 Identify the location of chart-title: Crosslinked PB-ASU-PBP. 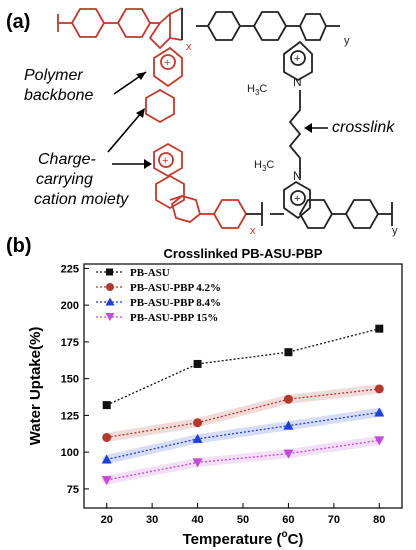
(243, 253).